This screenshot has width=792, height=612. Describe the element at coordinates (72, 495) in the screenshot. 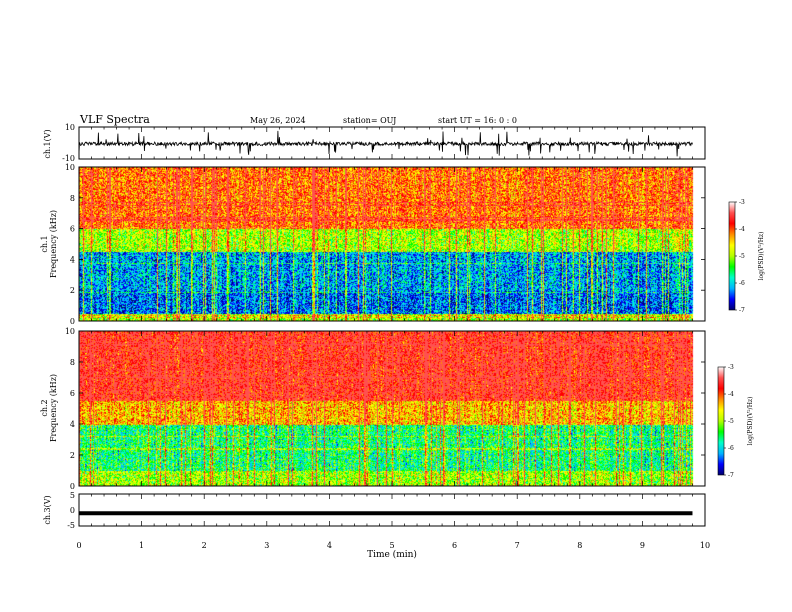

I see `ch3-ytick-top: 5` at that location.